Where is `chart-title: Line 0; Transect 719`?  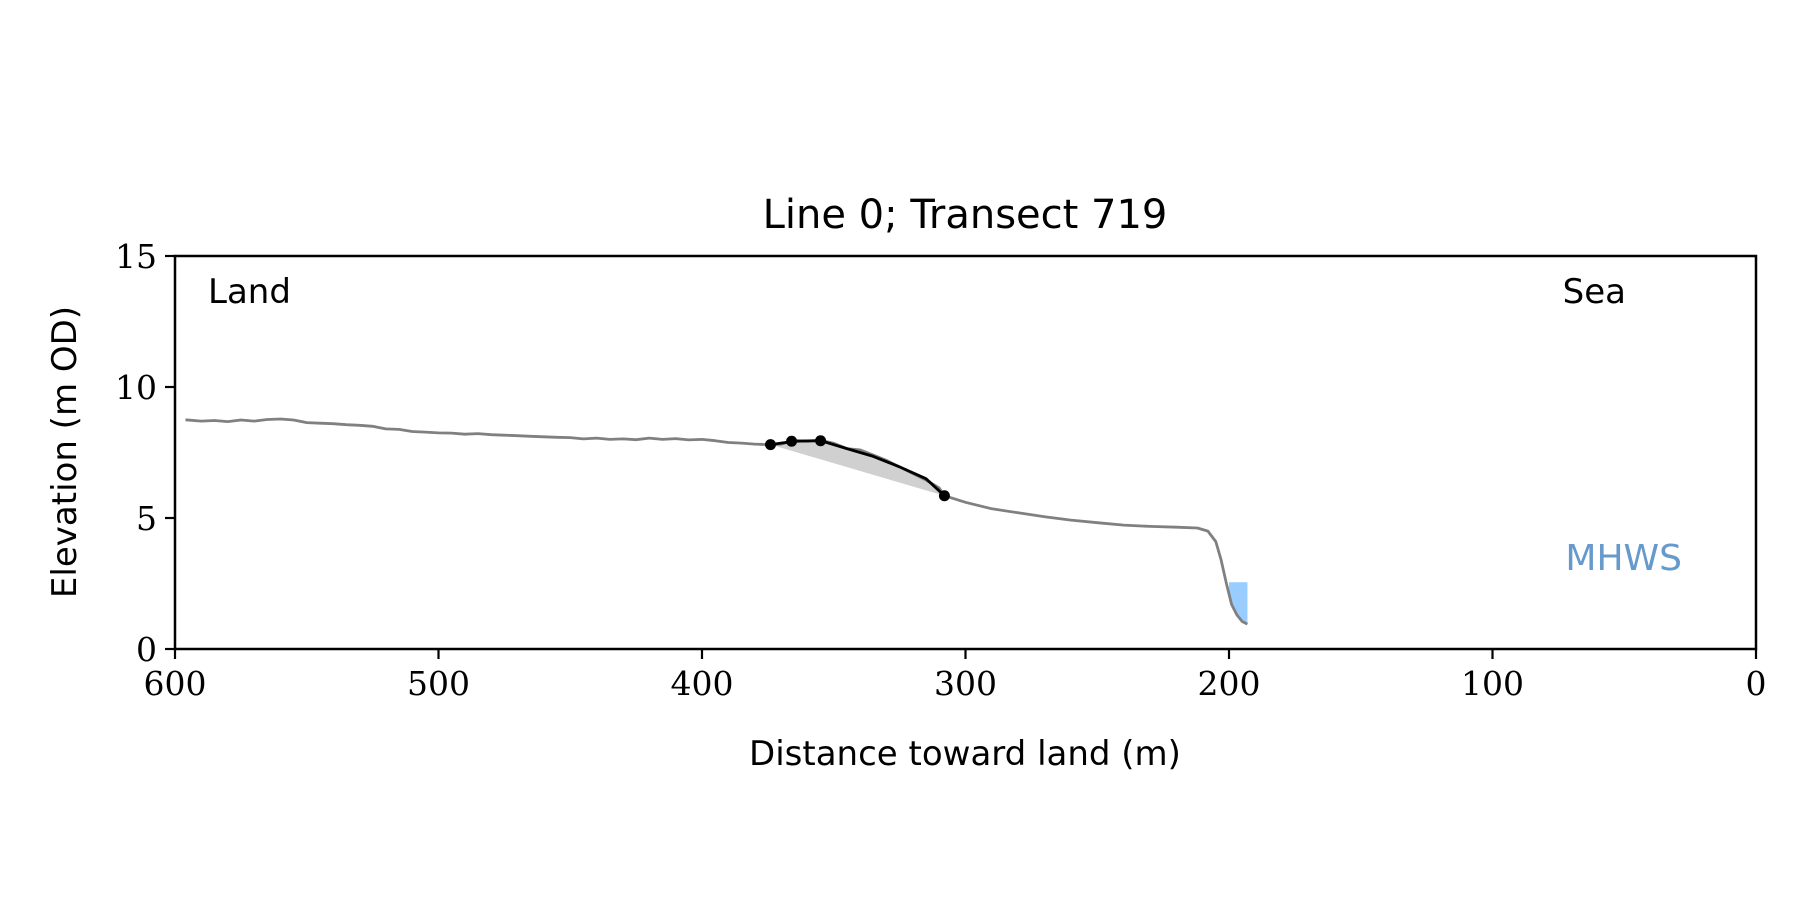 chart-title: Line 0; Transect 719 is located at coordinates (965, 215).